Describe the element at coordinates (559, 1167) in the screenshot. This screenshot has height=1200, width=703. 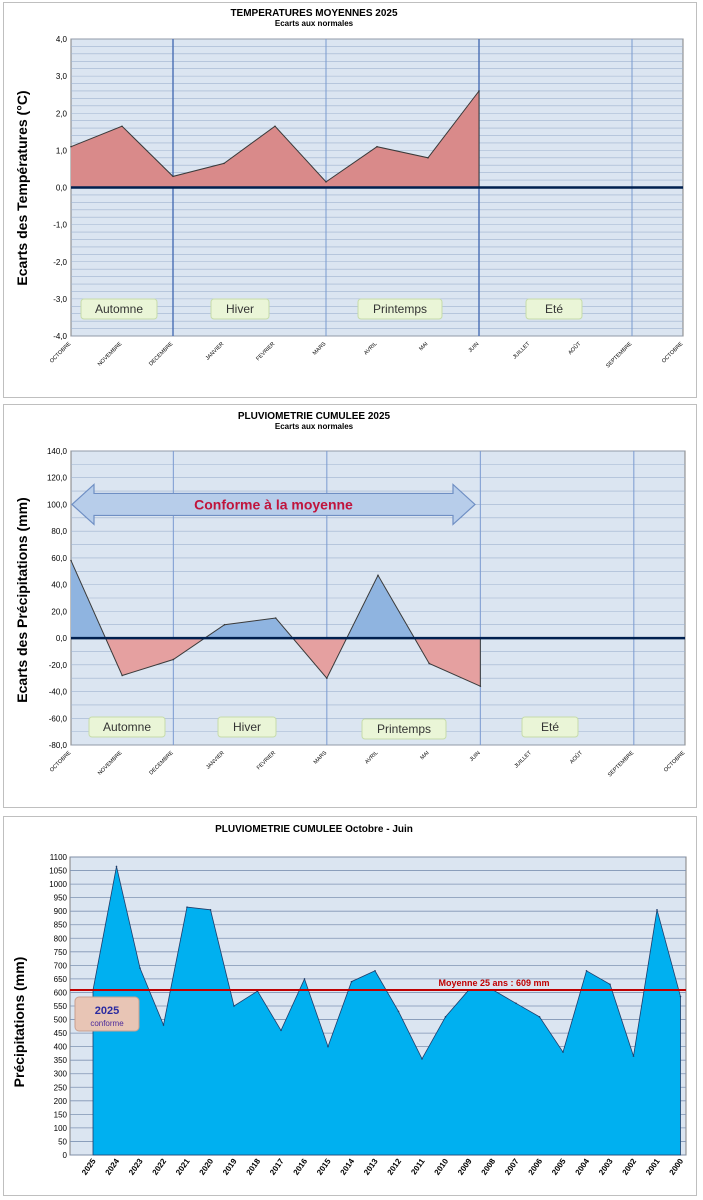
I see `x-tick-label: 2005` at that location.